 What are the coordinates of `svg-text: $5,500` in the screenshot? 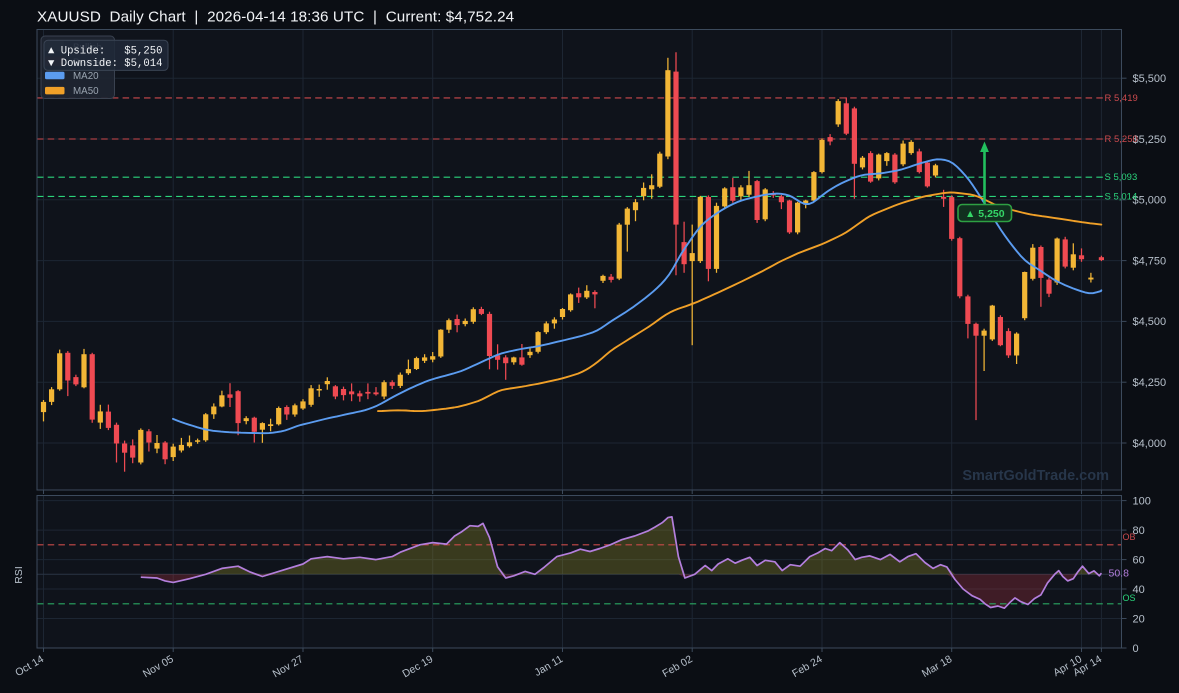 It's located at (1150, 79).